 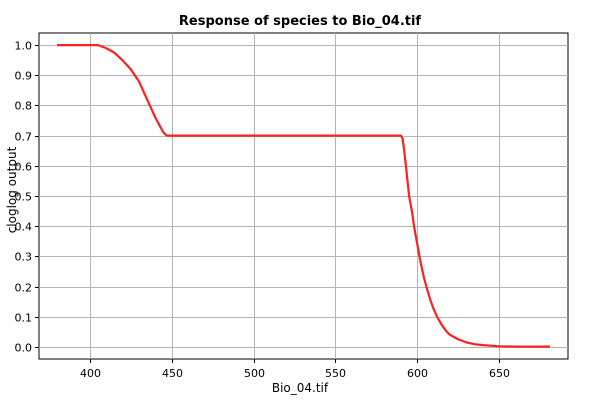 I want to click on x-tick-label: 600, so click(x=417, y=373).